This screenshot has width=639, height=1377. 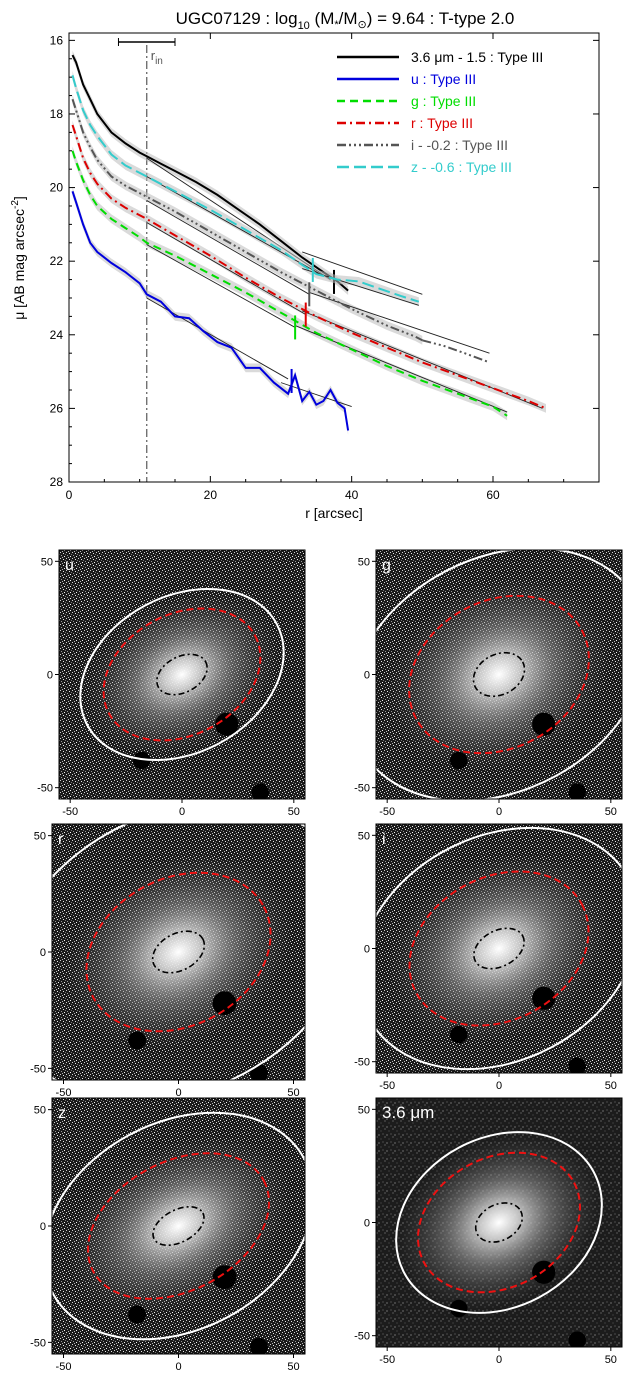 I want to click on x-axis-label: r [arcsec], so click(x=334, y=513).